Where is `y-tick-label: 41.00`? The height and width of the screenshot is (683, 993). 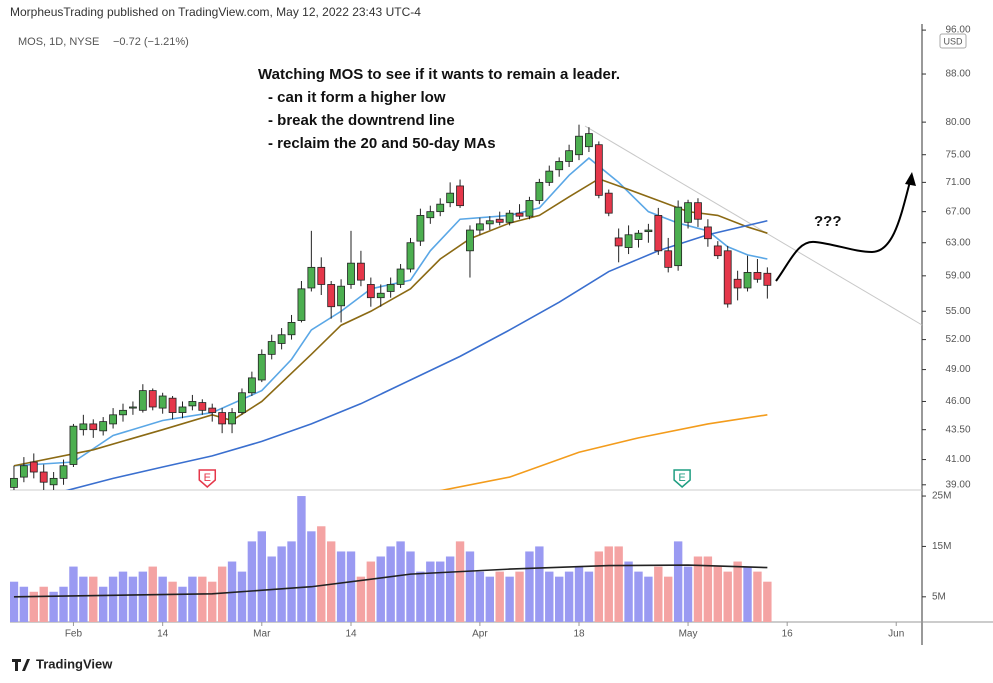
y-tick-label: 41.00 is located at coordinates (957, 459).